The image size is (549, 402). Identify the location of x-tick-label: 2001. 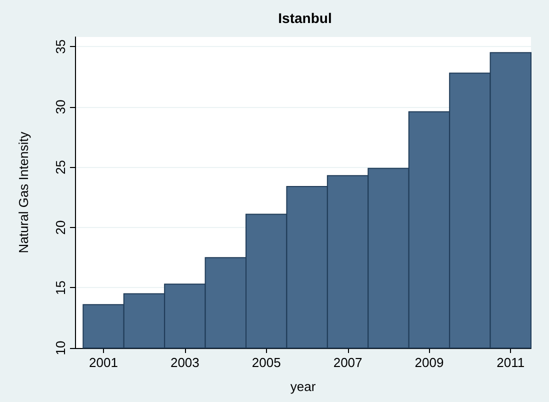
(103, 362).